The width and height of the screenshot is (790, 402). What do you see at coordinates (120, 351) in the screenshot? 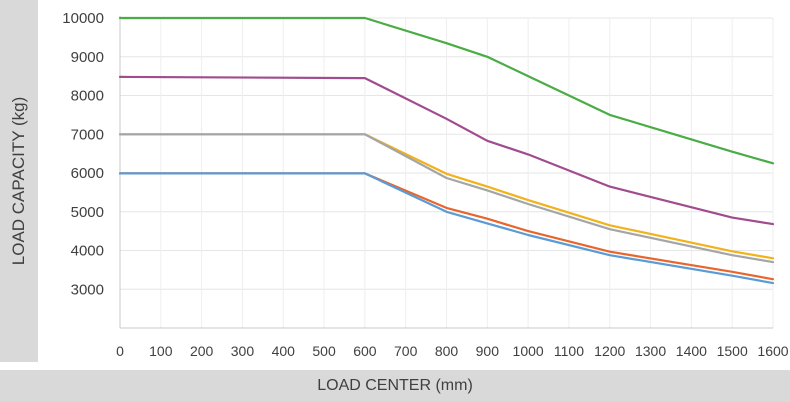
I see `x-tick-label: 0` at bounding box center [120, 351].